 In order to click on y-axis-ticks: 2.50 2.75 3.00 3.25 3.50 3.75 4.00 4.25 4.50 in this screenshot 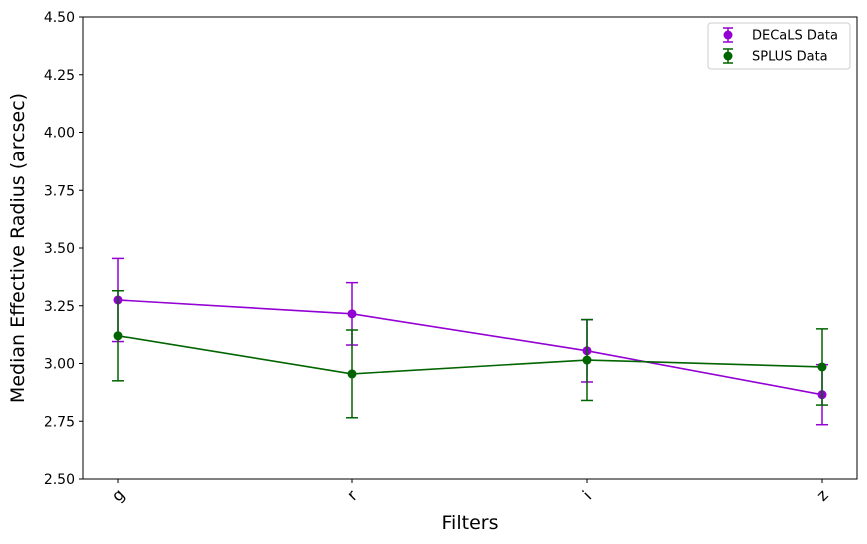, I will do `click(63, 249)`.